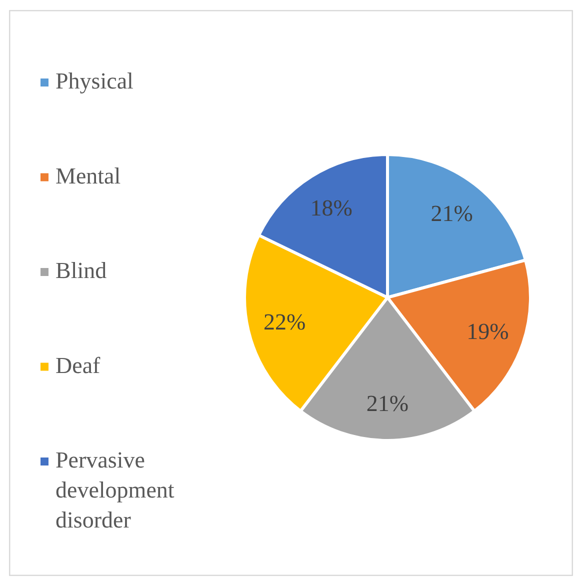  What do you see at coordinates (78, 365) in the screenshot?
I see `legend-label: Deaf` at bounding box center [78, 365].